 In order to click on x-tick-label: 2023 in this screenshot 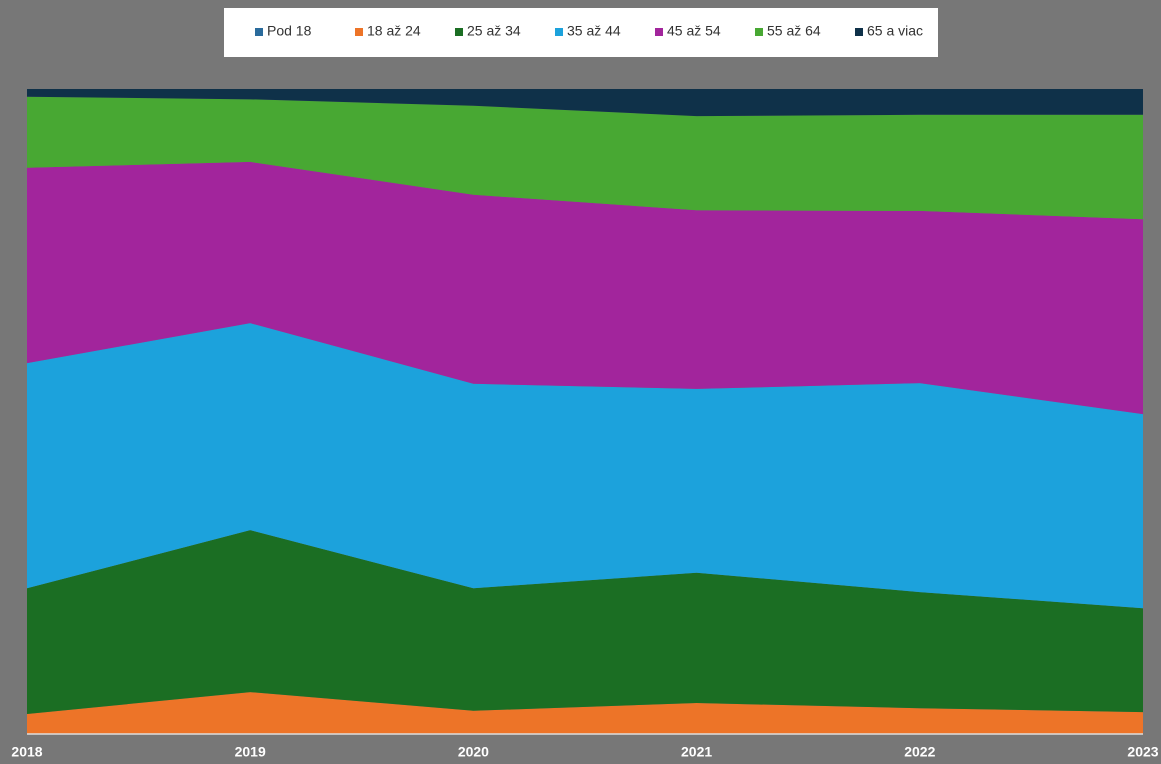, I will do `click(1142, 752)`.